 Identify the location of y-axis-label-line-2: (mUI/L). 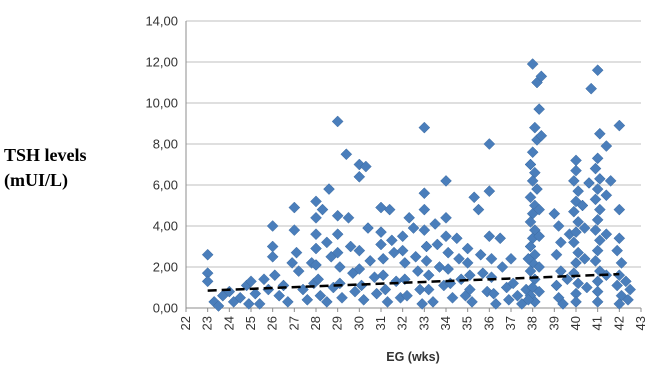
(36, 180).